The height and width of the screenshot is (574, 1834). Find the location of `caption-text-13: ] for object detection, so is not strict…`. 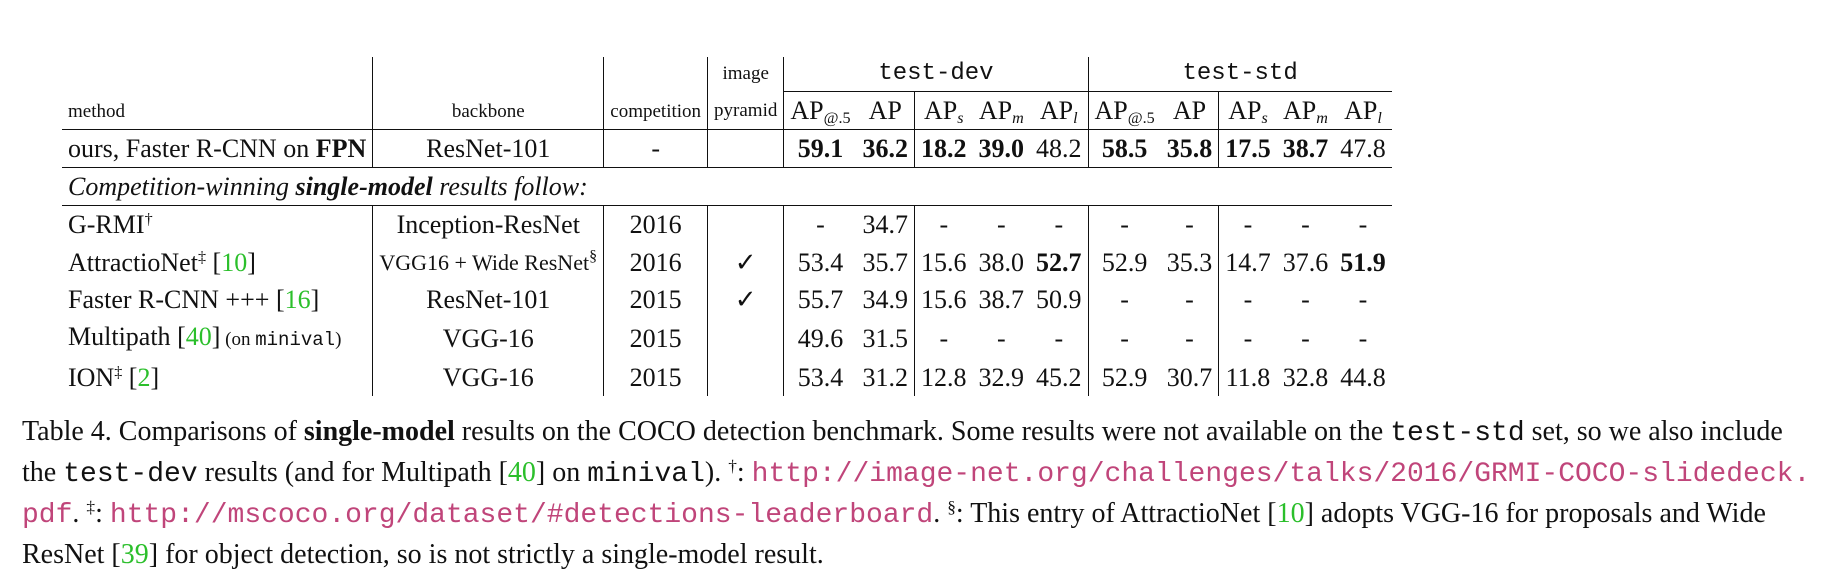

caption-text-13: ] for object detection, so is not strict… is located at coordinates (486, 554).